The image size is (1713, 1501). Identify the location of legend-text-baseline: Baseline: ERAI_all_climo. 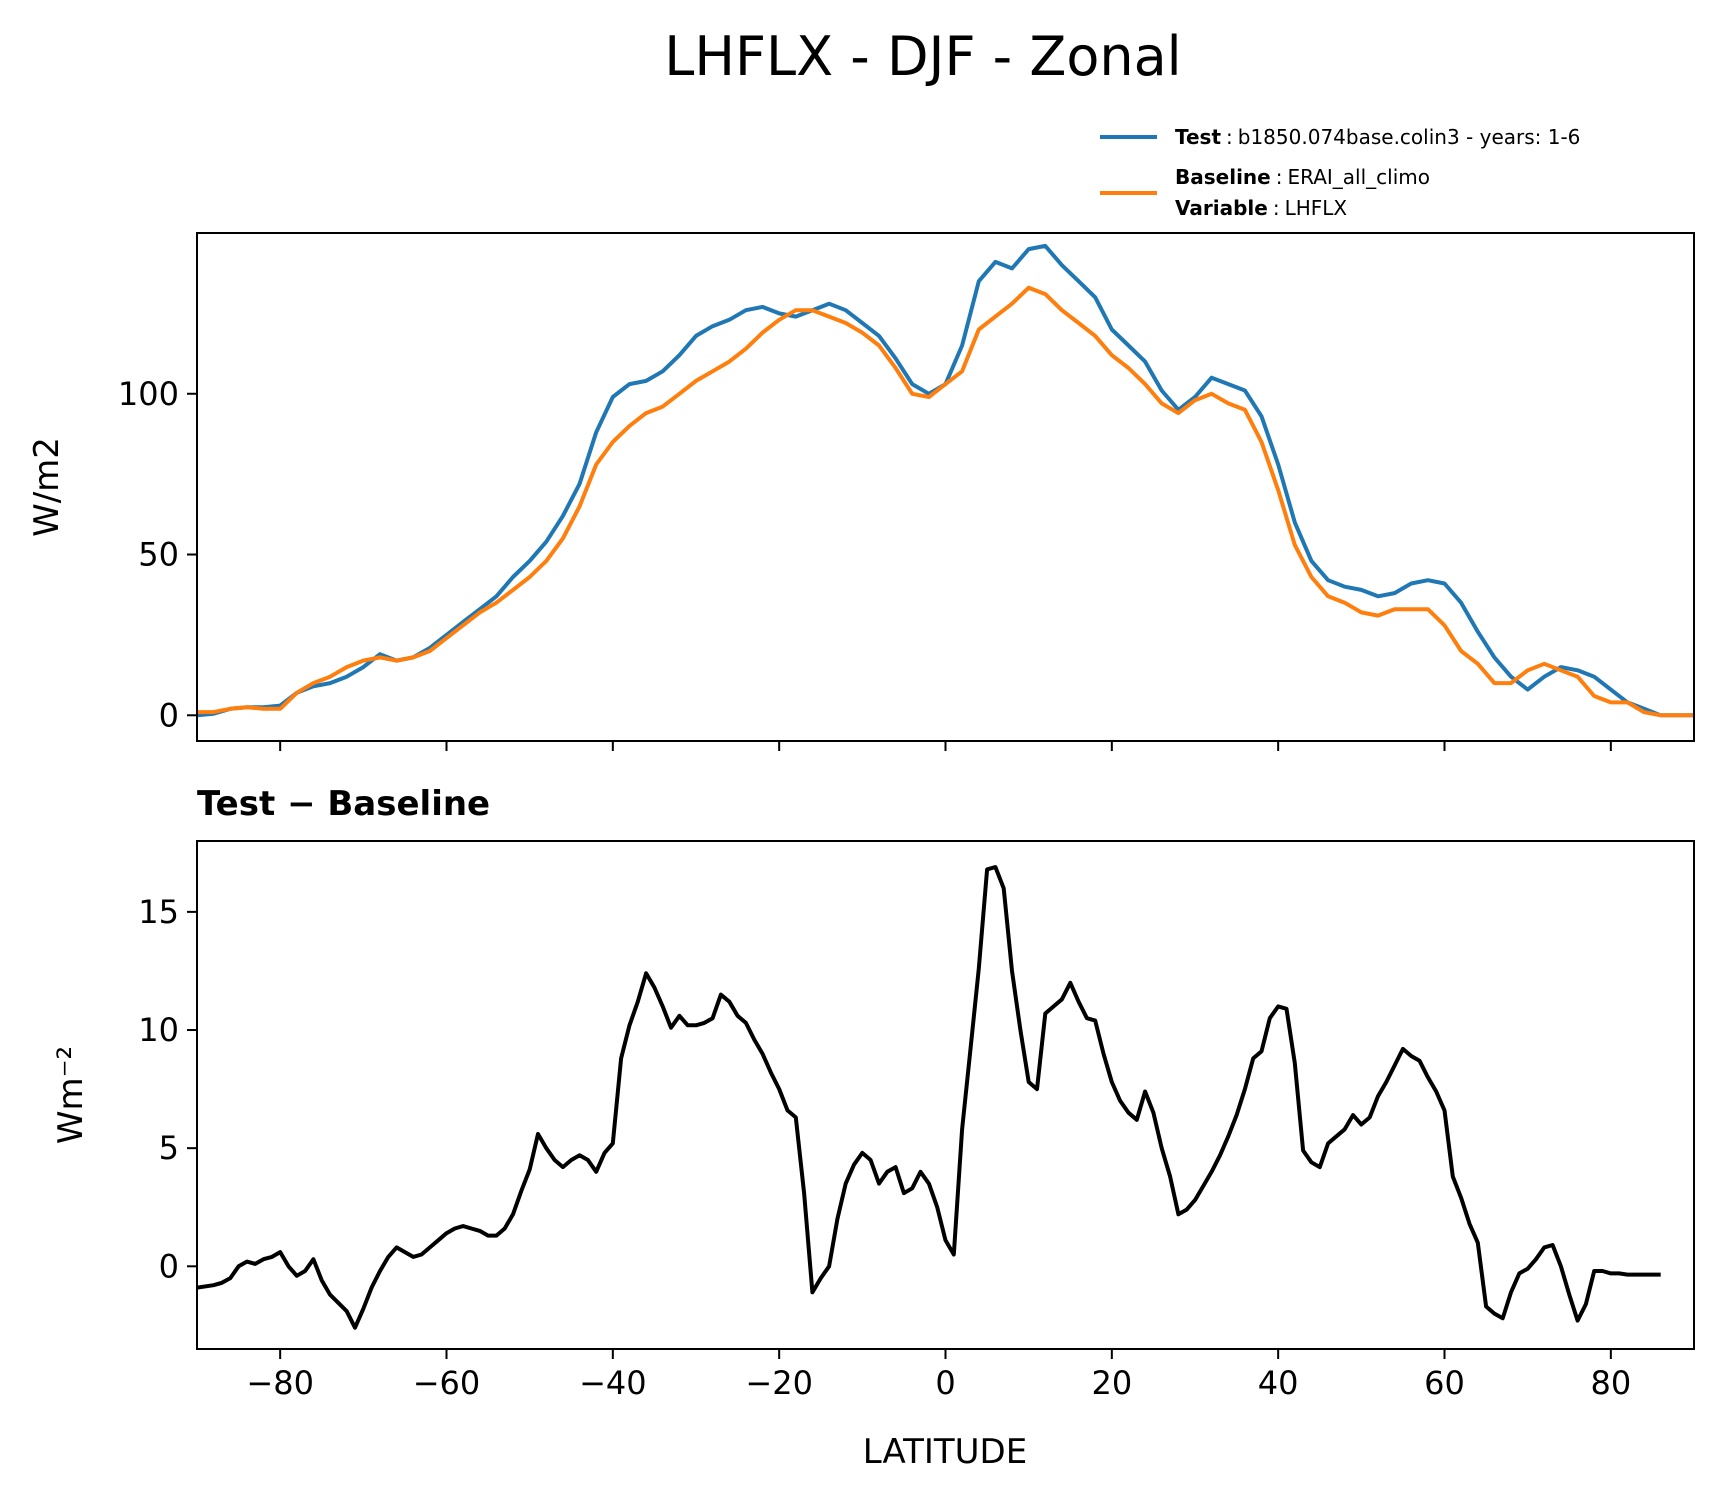
(1302, 177).